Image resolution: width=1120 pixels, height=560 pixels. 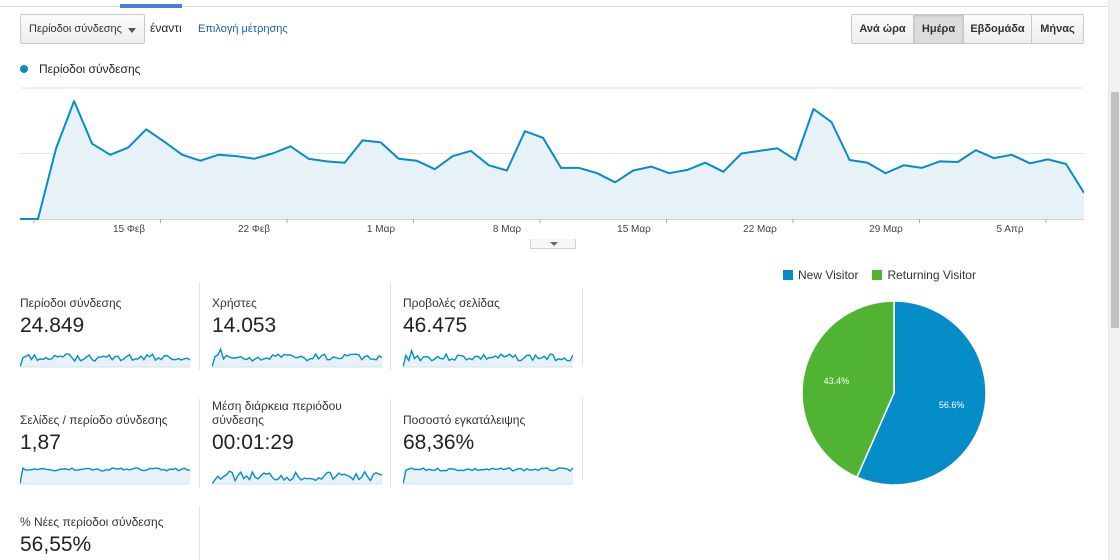 I want to click on metric-value: 24.849, so click(x=52, y=325).